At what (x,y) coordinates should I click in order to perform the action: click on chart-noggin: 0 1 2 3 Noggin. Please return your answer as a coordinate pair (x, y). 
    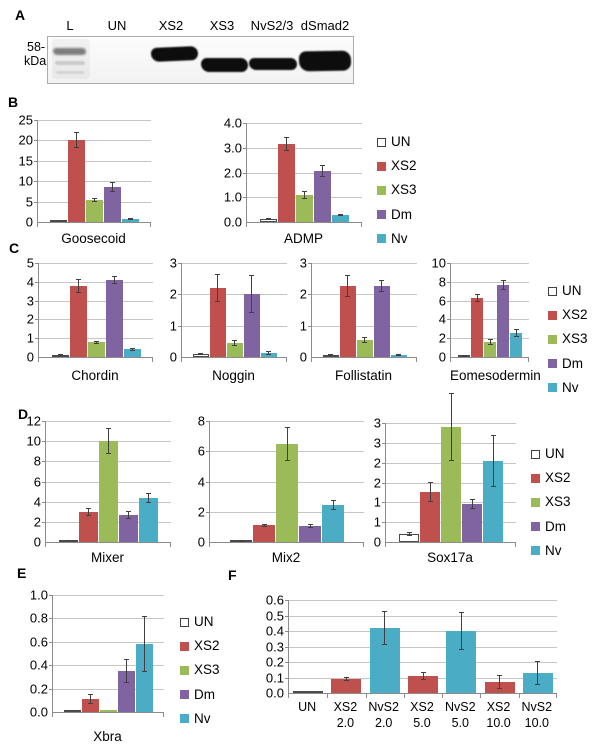
    Looking at the image, I should click on (226, 320).